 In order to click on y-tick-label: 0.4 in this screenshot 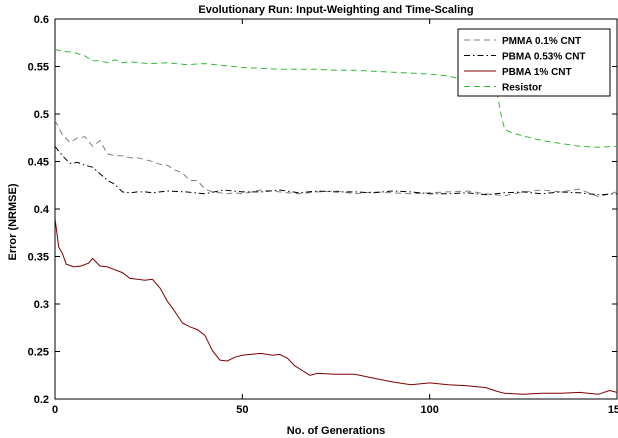, I will do `click(42, 210)`.